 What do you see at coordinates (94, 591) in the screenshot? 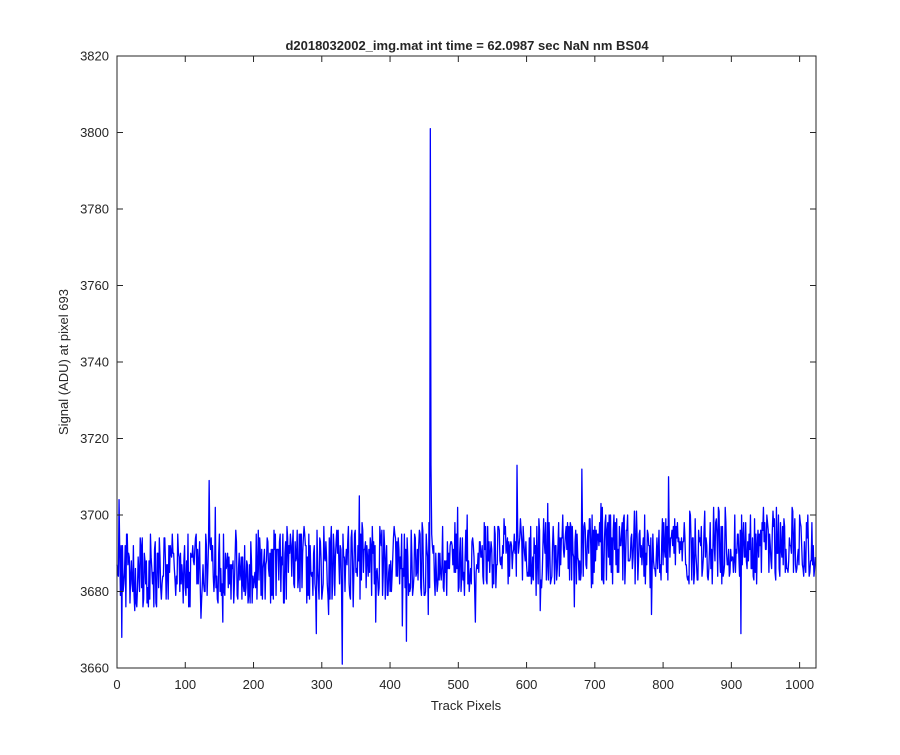
I see `y-tick-label: 3680` at bounding box center [94, 591].